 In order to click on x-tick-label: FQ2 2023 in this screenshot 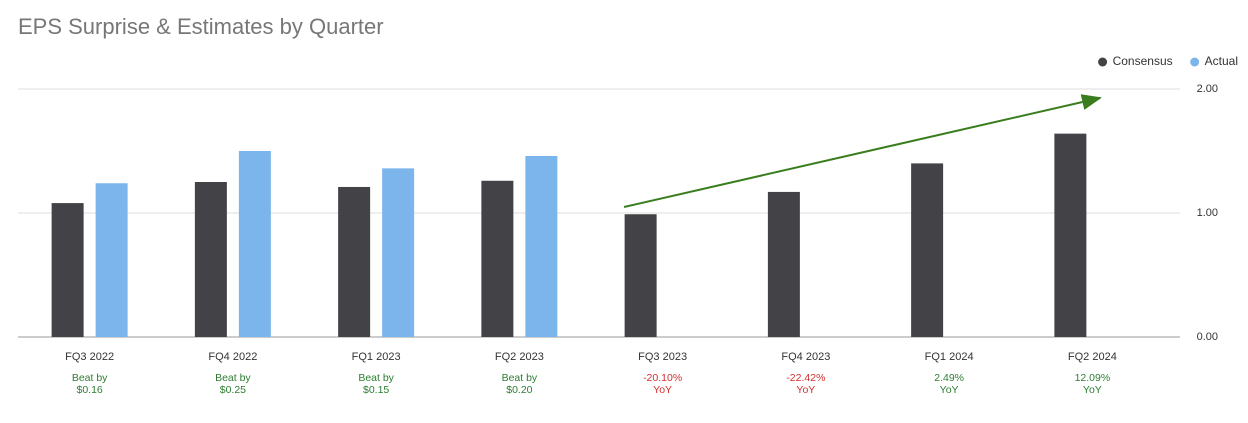, I will do `click(519, 357)`.